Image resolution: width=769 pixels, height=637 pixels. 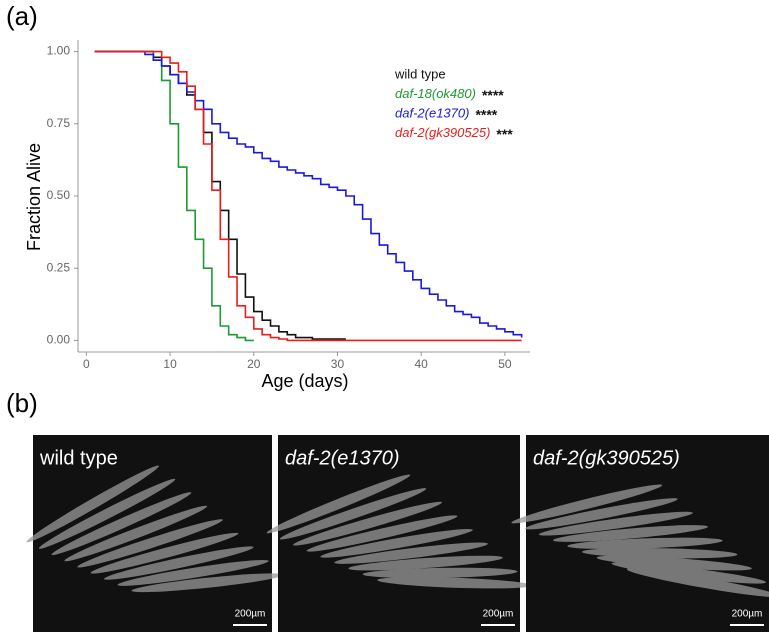 I want to click on y-tick-label: 0.00, so click(x=59, y=340).